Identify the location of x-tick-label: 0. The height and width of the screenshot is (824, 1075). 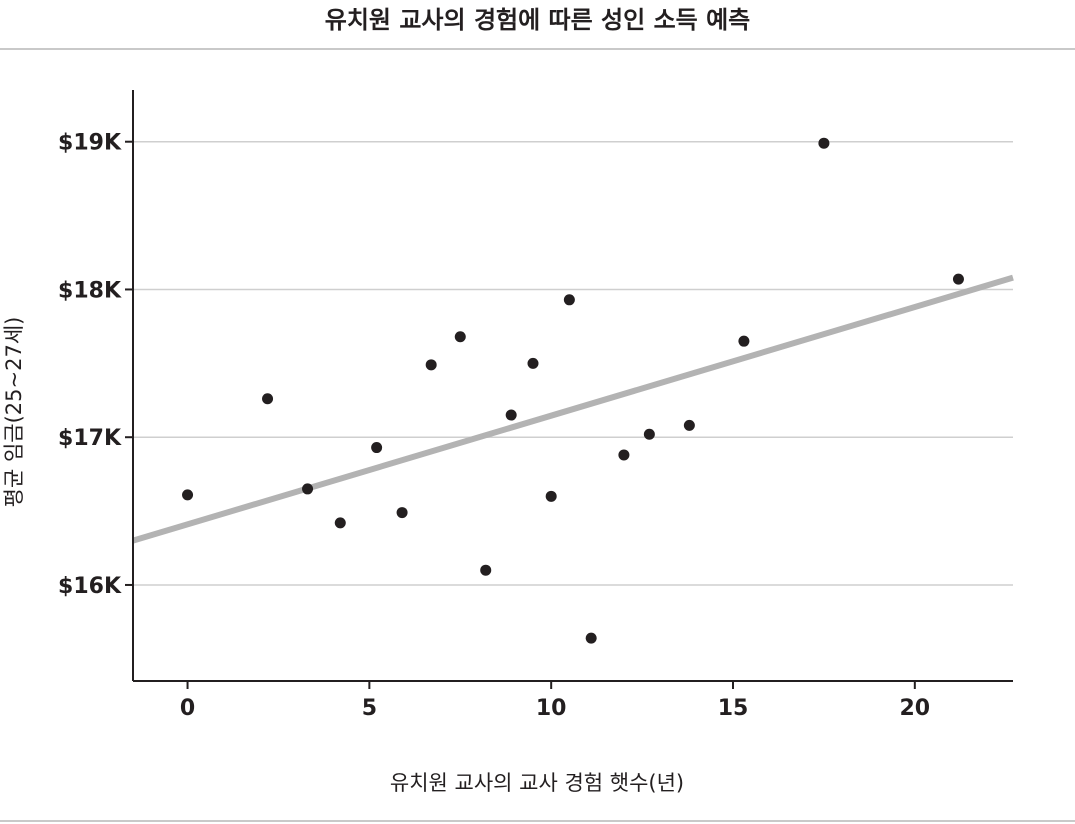
(187, 708).